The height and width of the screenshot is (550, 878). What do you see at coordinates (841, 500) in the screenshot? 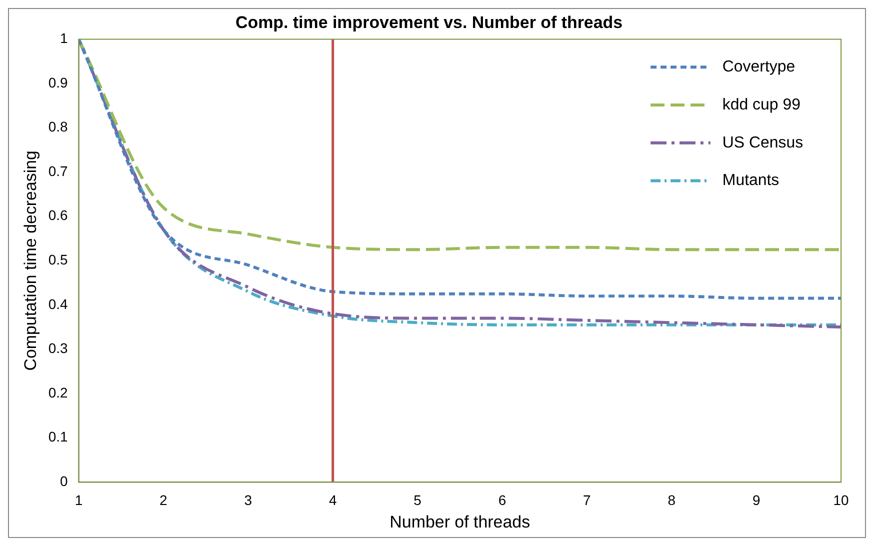
I see `x-tick-label: 10` at bounding box center [841, 500].